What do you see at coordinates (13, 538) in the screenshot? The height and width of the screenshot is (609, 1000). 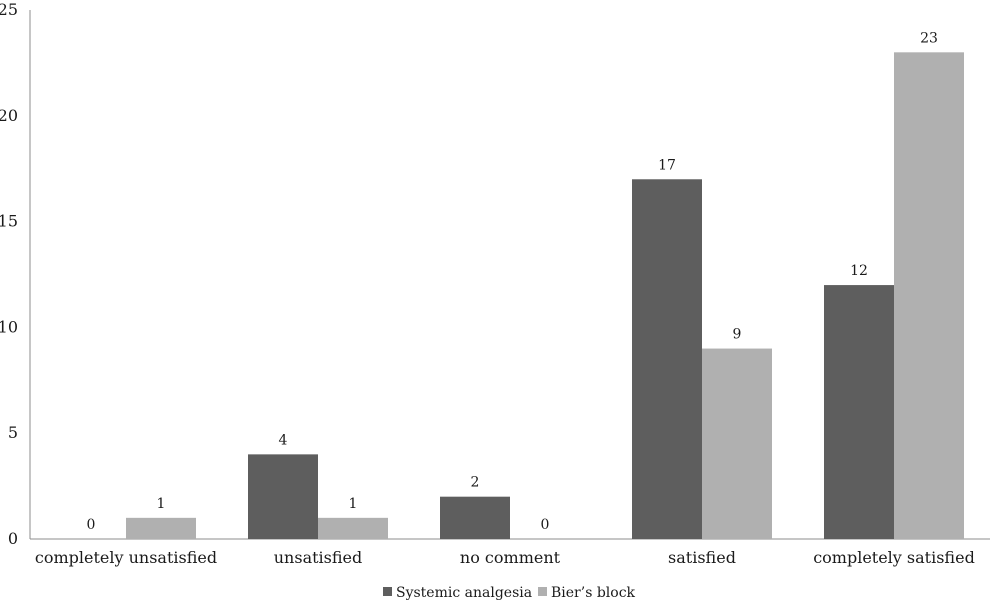 I see `y-tick-label: 0` at bounding box center [13, 538].